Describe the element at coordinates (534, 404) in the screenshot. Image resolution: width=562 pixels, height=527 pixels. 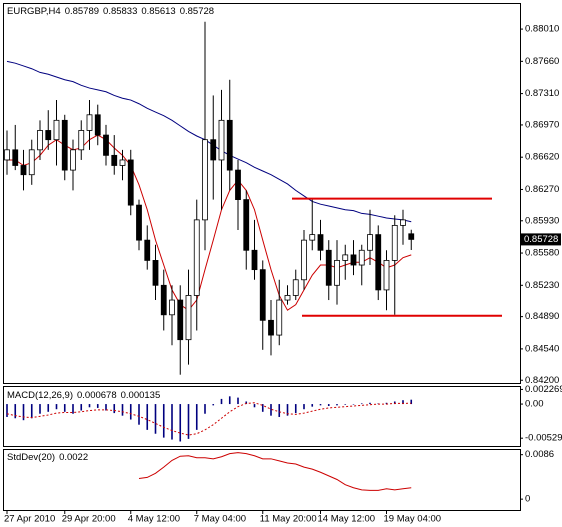
I see `y-tick-label: 0.00` at that location.